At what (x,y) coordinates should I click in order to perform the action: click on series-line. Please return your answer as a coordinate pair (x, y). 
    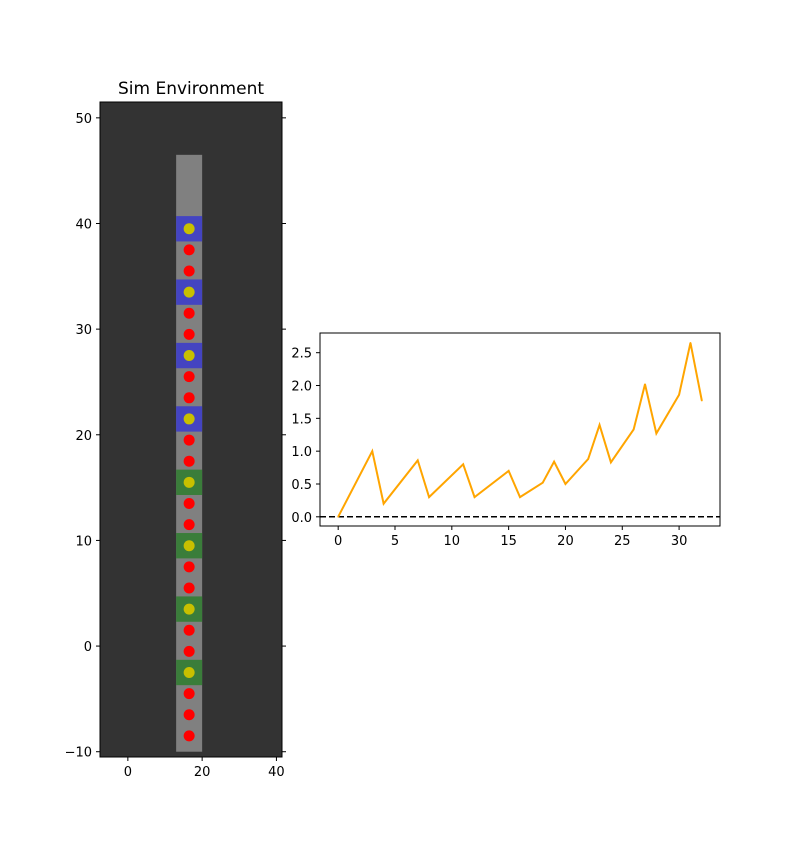
    Looking at the image, I should click on (520, 430).